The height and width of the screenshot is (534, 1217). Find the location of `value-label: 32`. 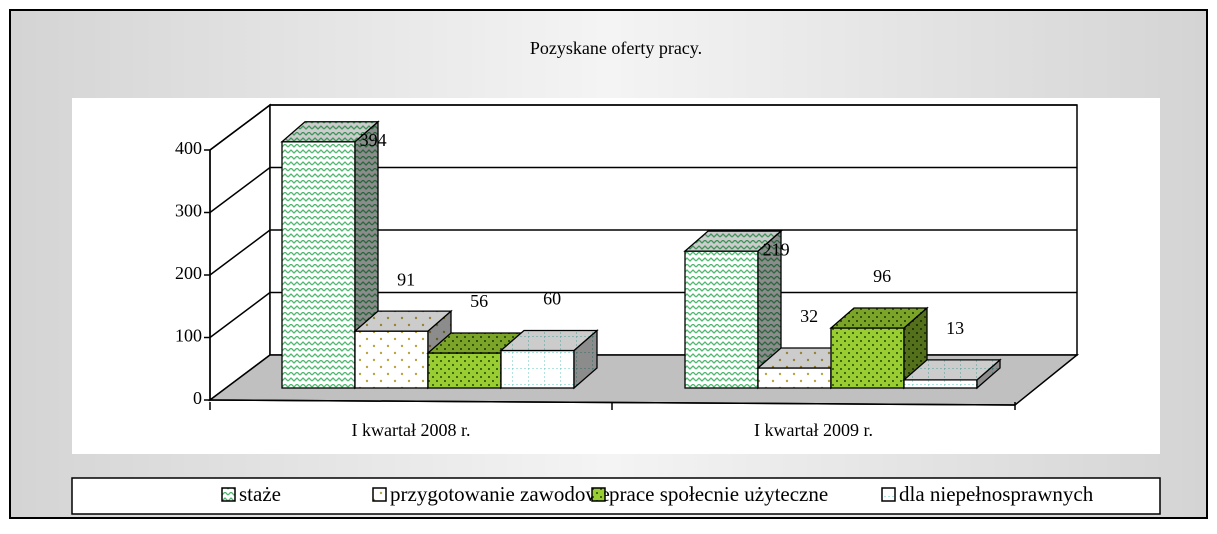

value-label: 32 is located at coordinates (809, 316).